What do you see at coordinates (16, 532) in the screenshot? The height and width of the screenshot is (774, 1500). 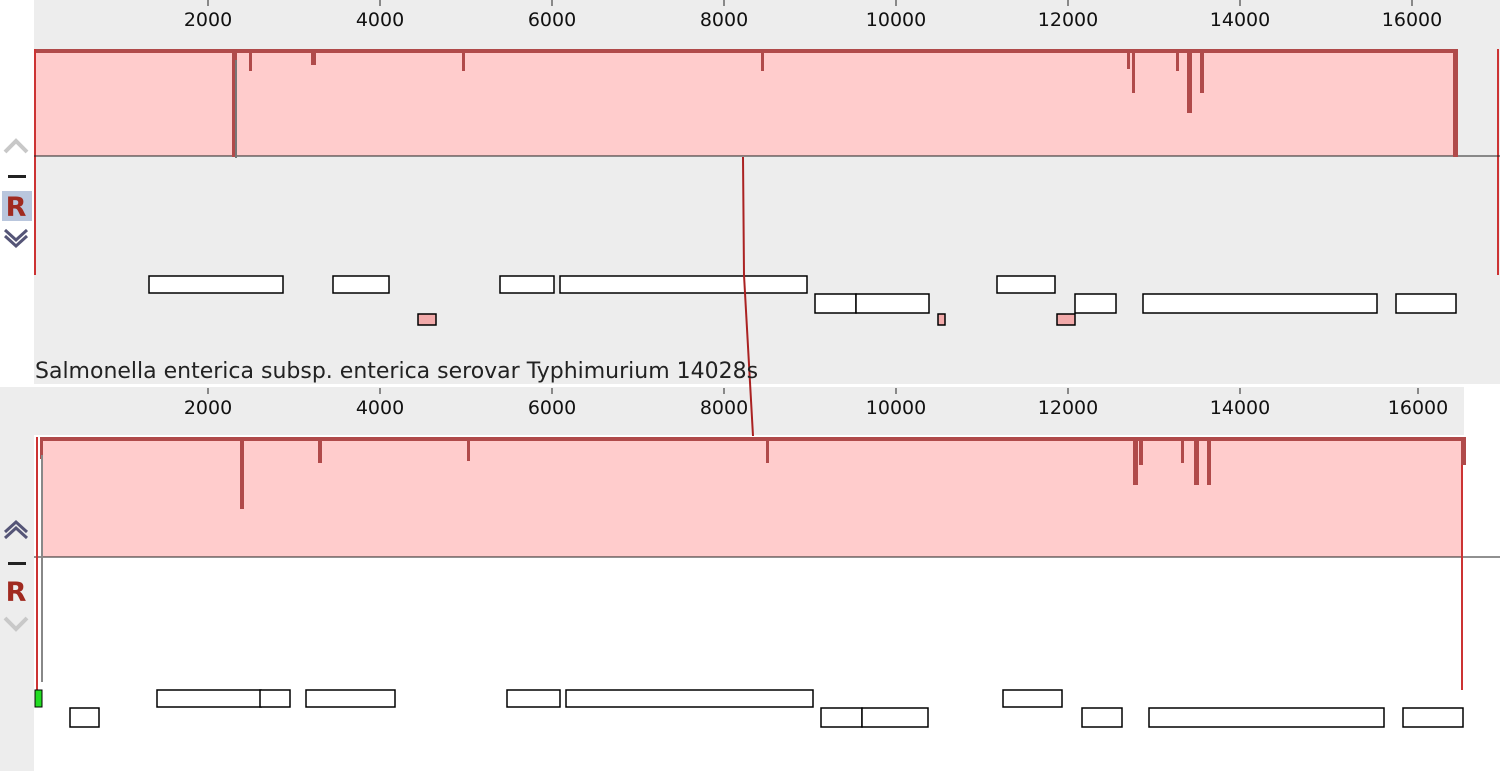 I see `move-up-icon-second` at bounding box center [16, 532].